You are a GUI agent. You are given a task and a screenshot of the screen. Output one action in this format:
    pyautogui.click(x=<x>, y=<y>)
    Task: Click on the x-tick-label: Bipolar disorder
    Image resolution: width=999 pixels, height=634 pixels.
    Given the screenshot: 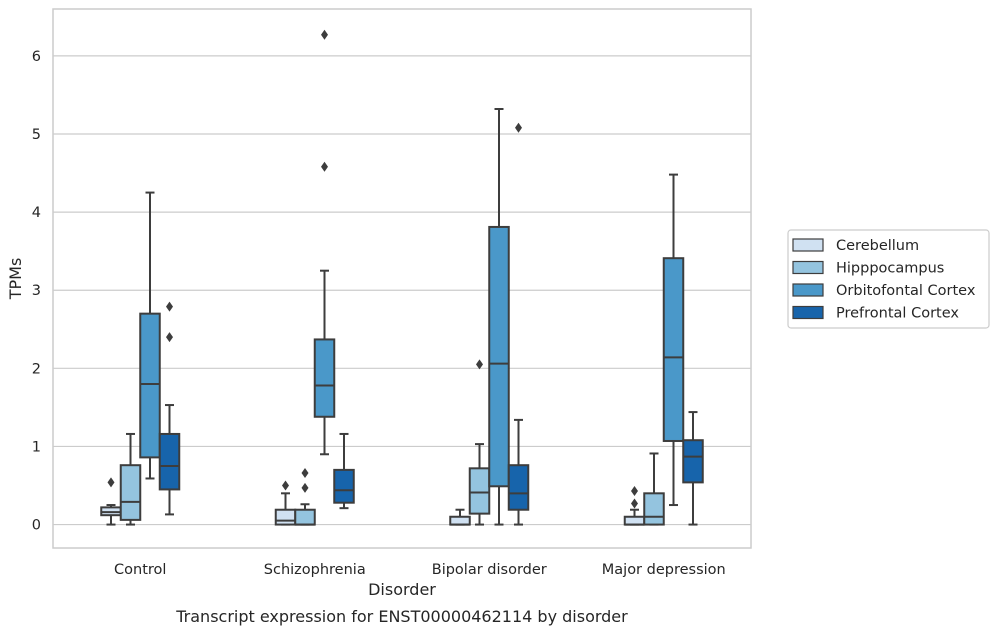 What is the action you would take?
    pyautogui.click(x=489, y=570)
    